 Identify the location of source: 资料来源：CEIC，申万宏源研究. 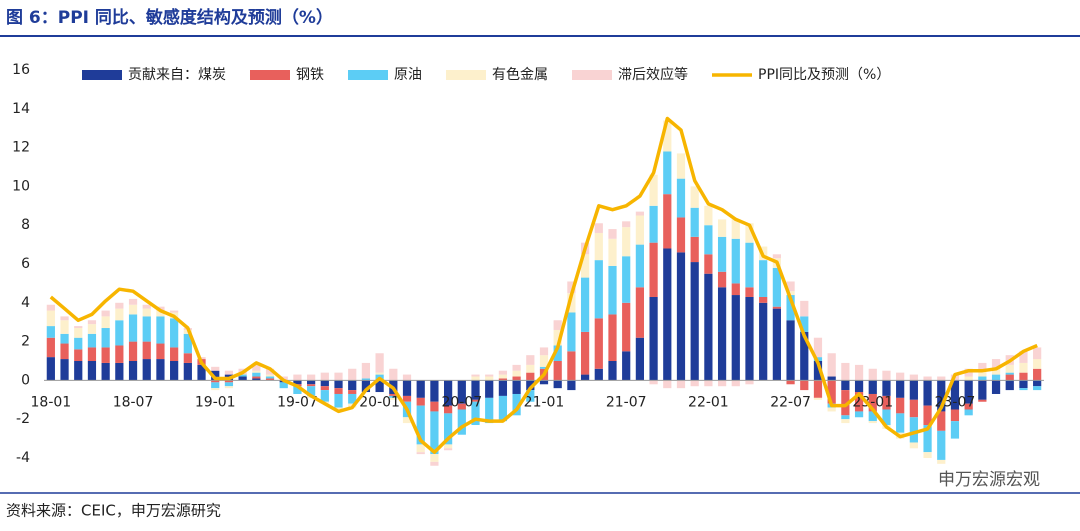
(113, 511).